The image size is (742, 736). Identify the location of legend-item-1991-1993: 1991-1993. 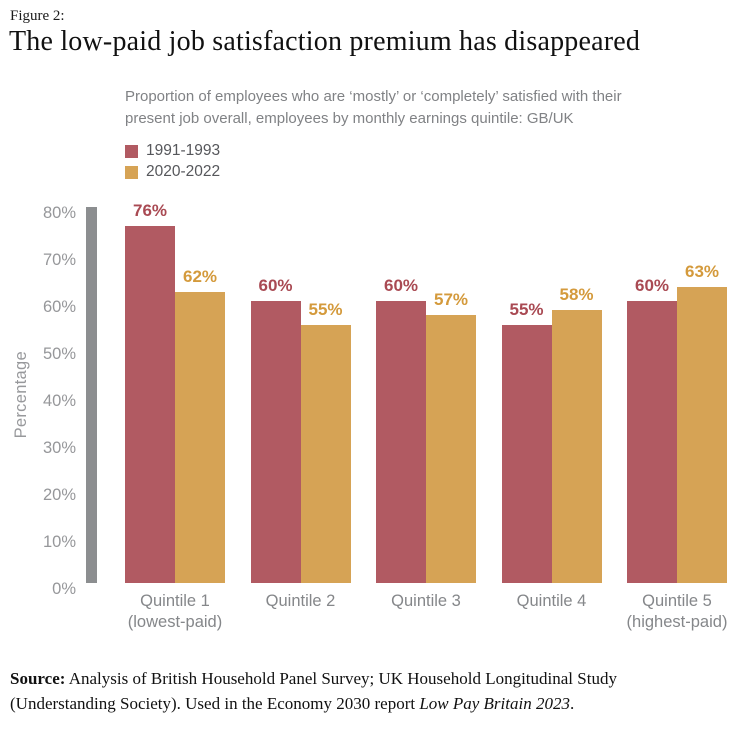
(172, 151).